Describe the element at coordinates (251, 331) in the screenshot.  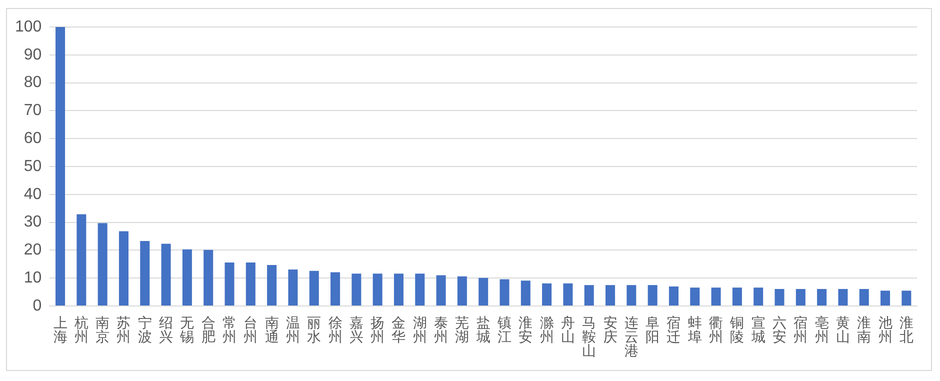
I see `x-tick-label: 台州` at that location.